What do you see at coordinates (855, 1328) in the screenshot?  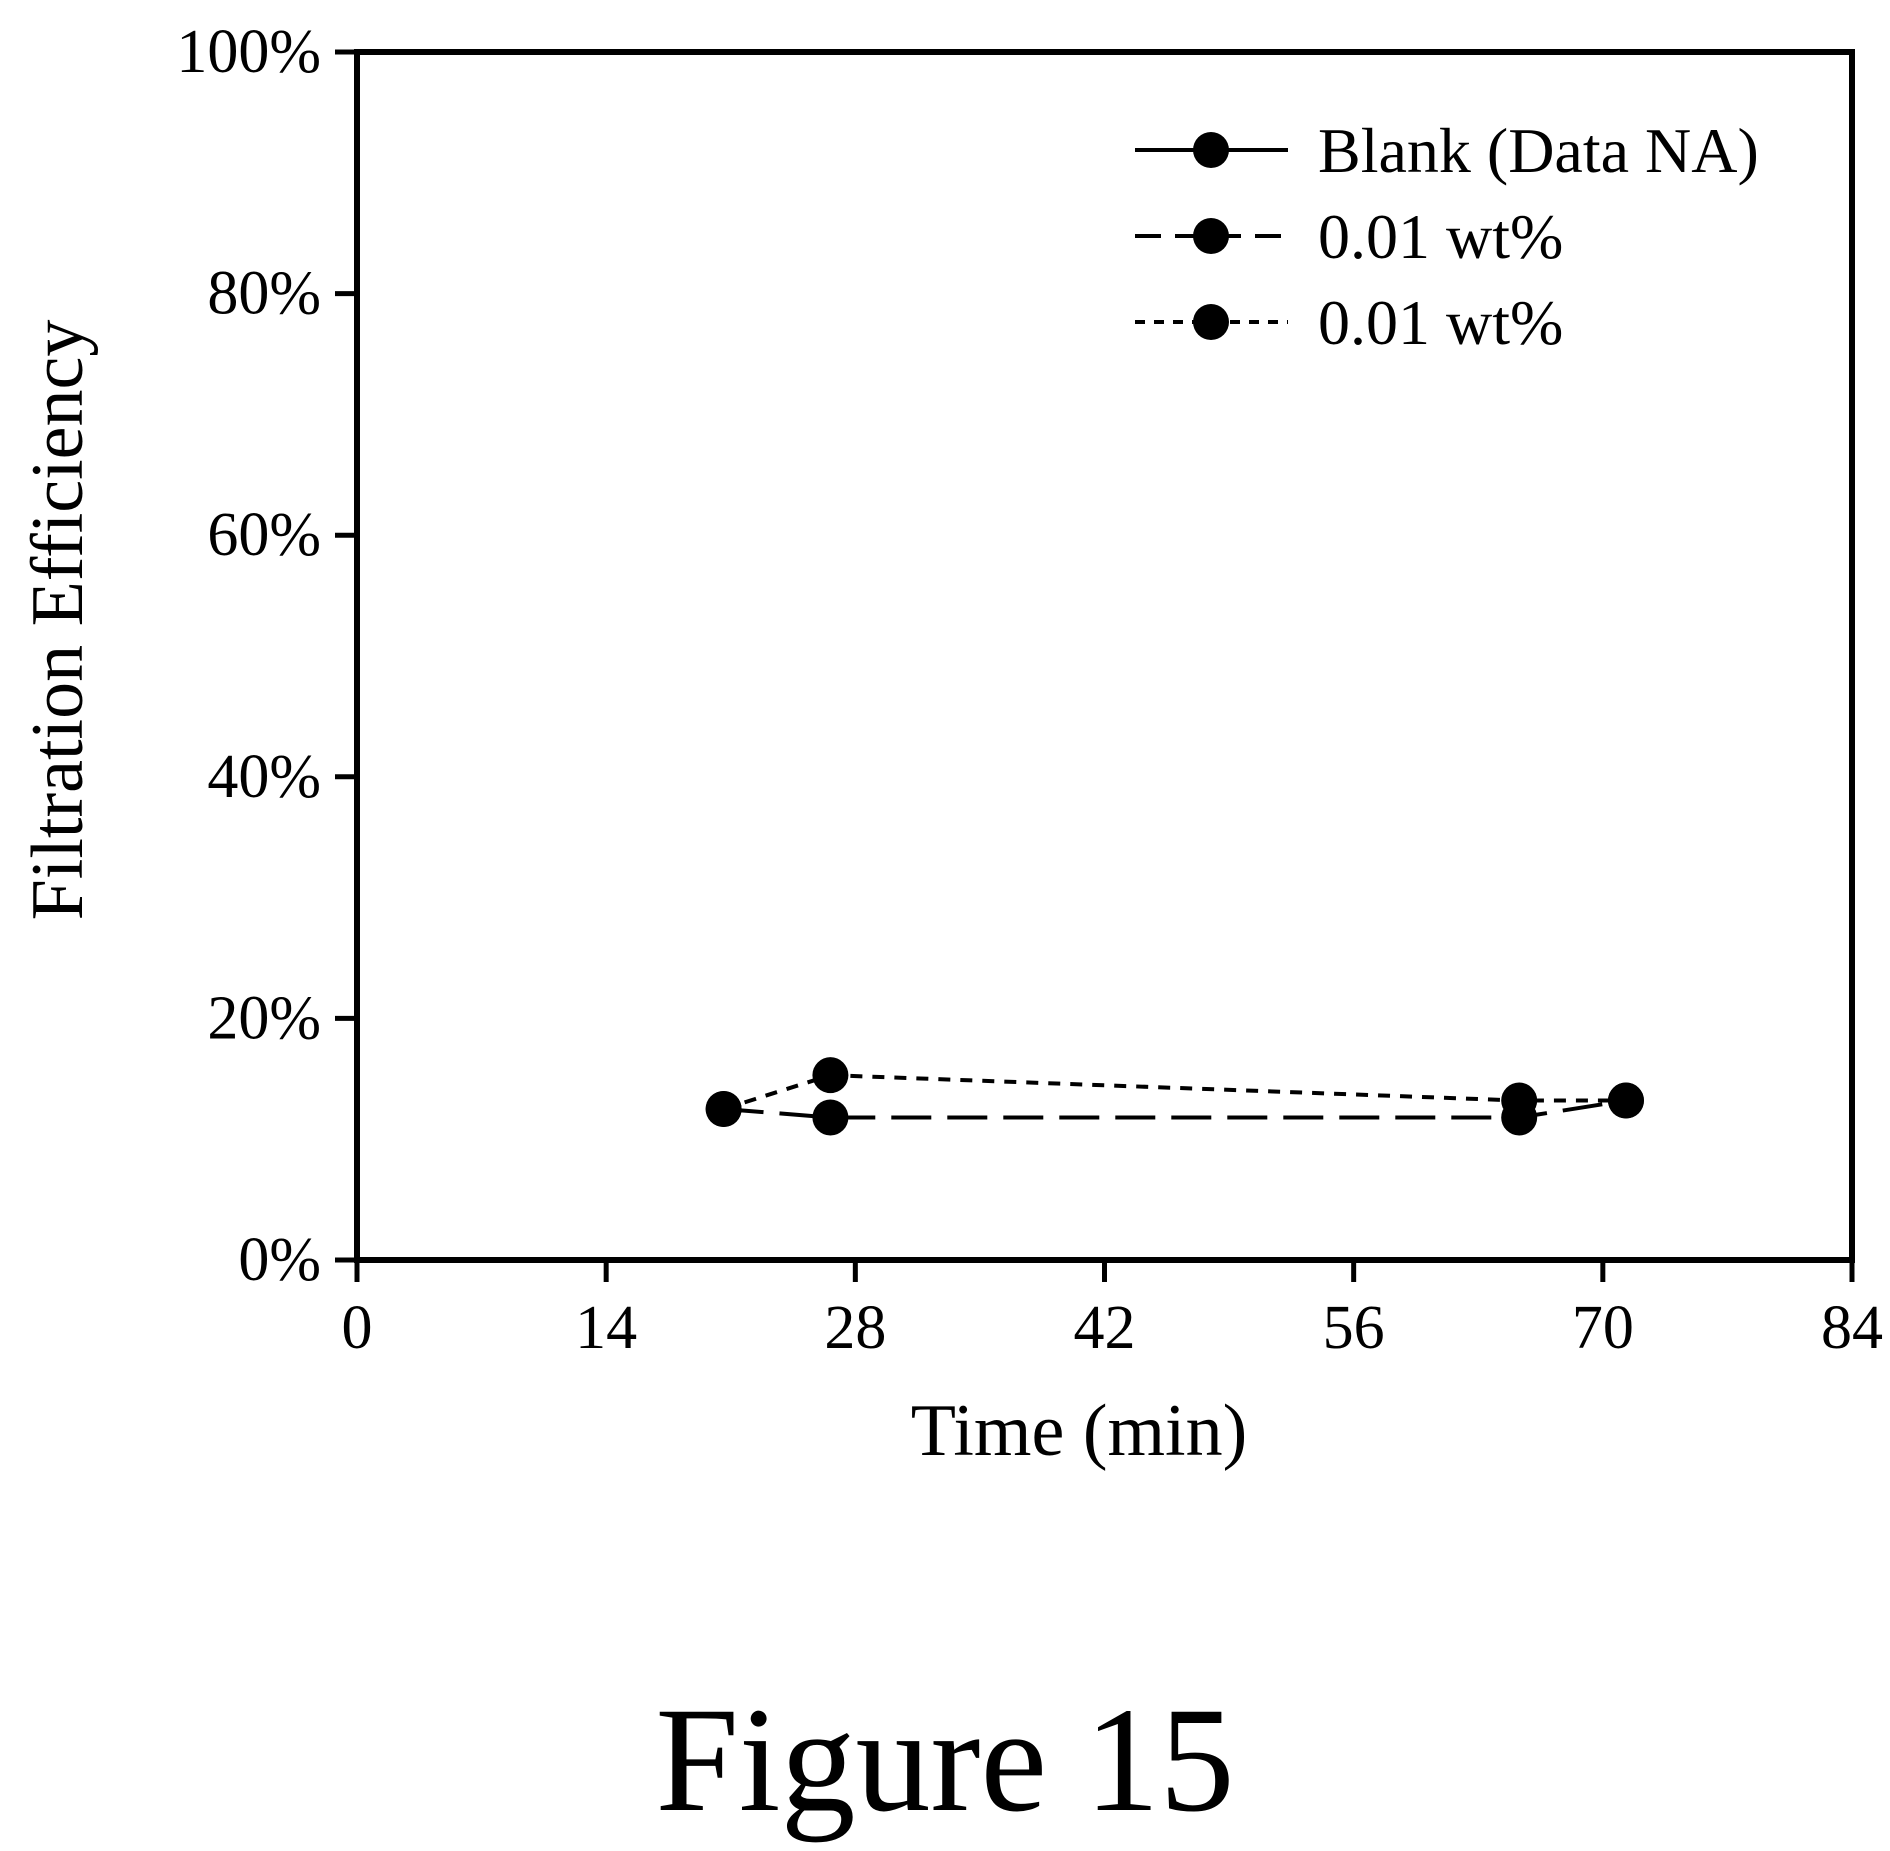 I see `x-tick-label: 28` at bounding box center [855, 1328].